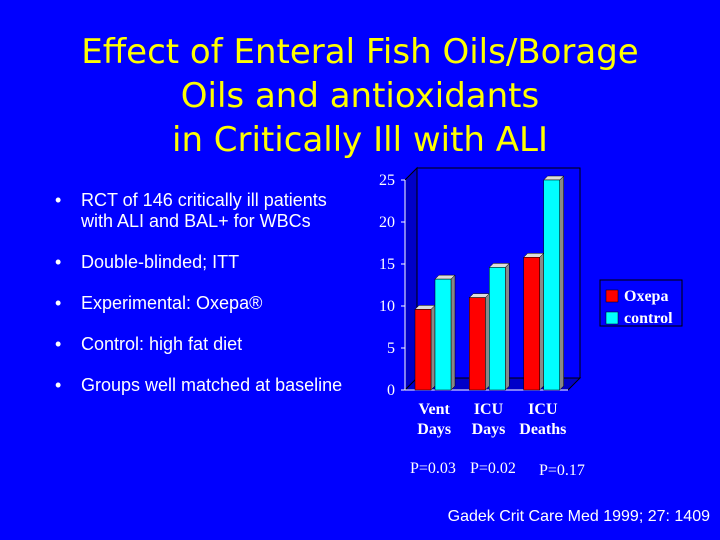  What do you see at coordinates (612, 318) in the screenshot?
I see `legend-swatch-control` at bounding box center [612, 318].